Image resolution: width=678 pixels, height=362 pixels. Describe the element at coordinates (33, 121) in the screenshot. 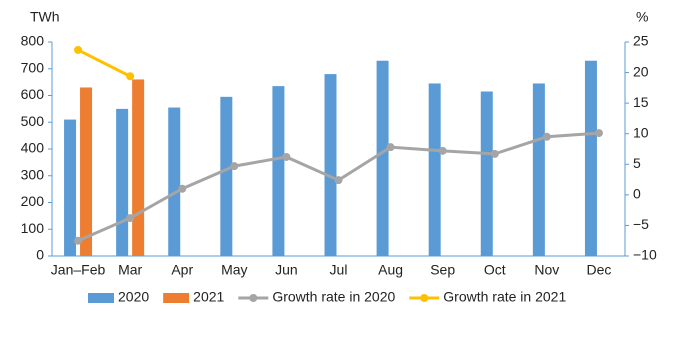

I see `y-tick-label: 500` at that location.